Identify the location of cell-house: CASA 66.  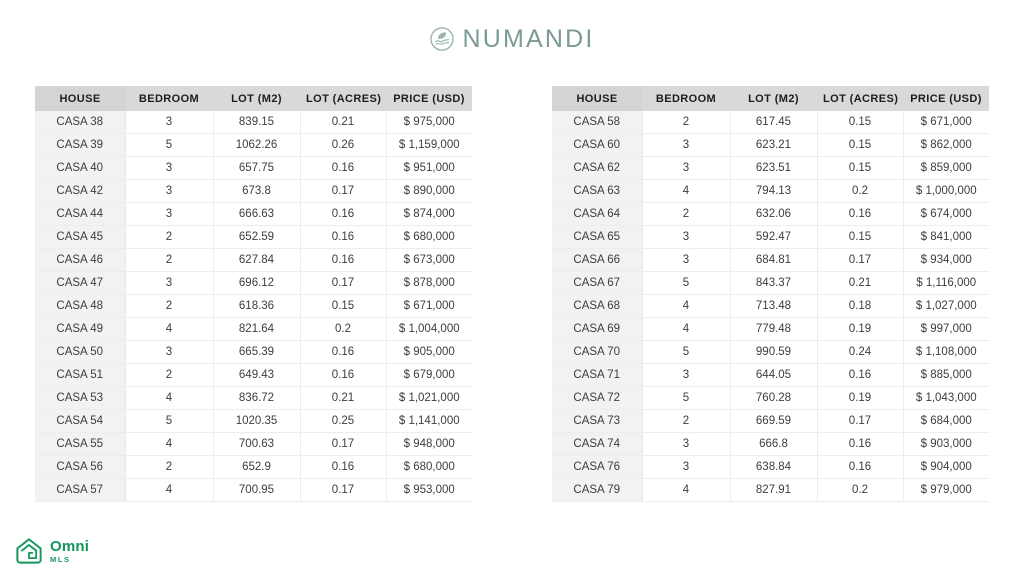
(597, 260).